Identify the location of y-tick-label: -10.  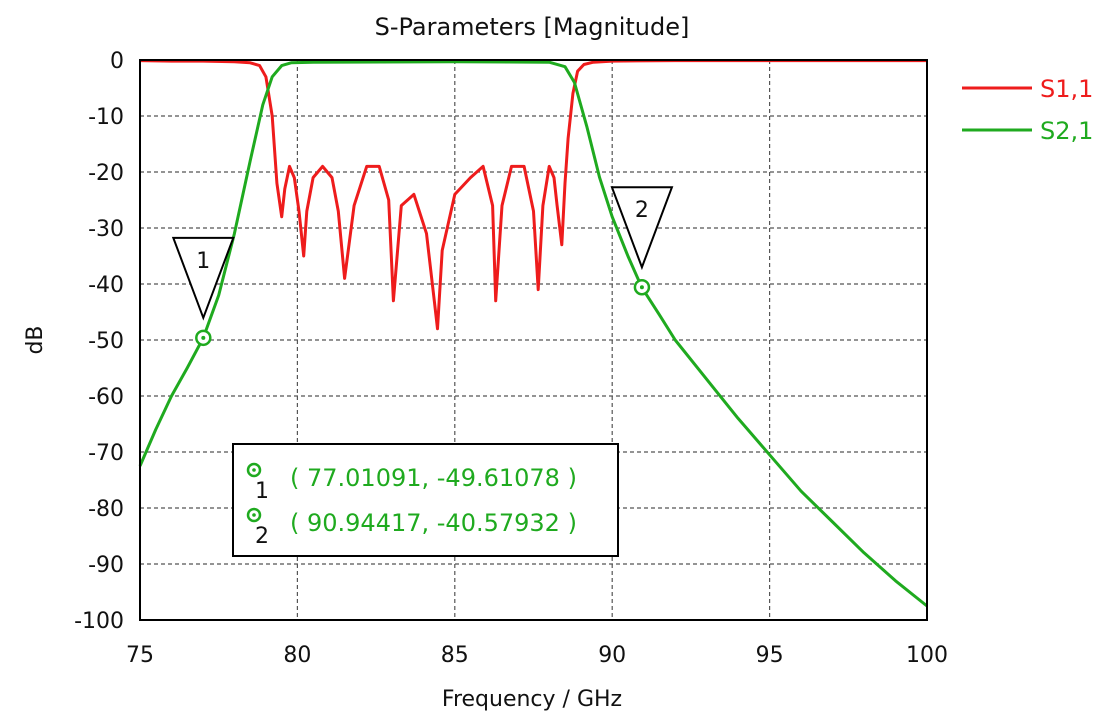
(106, 117).